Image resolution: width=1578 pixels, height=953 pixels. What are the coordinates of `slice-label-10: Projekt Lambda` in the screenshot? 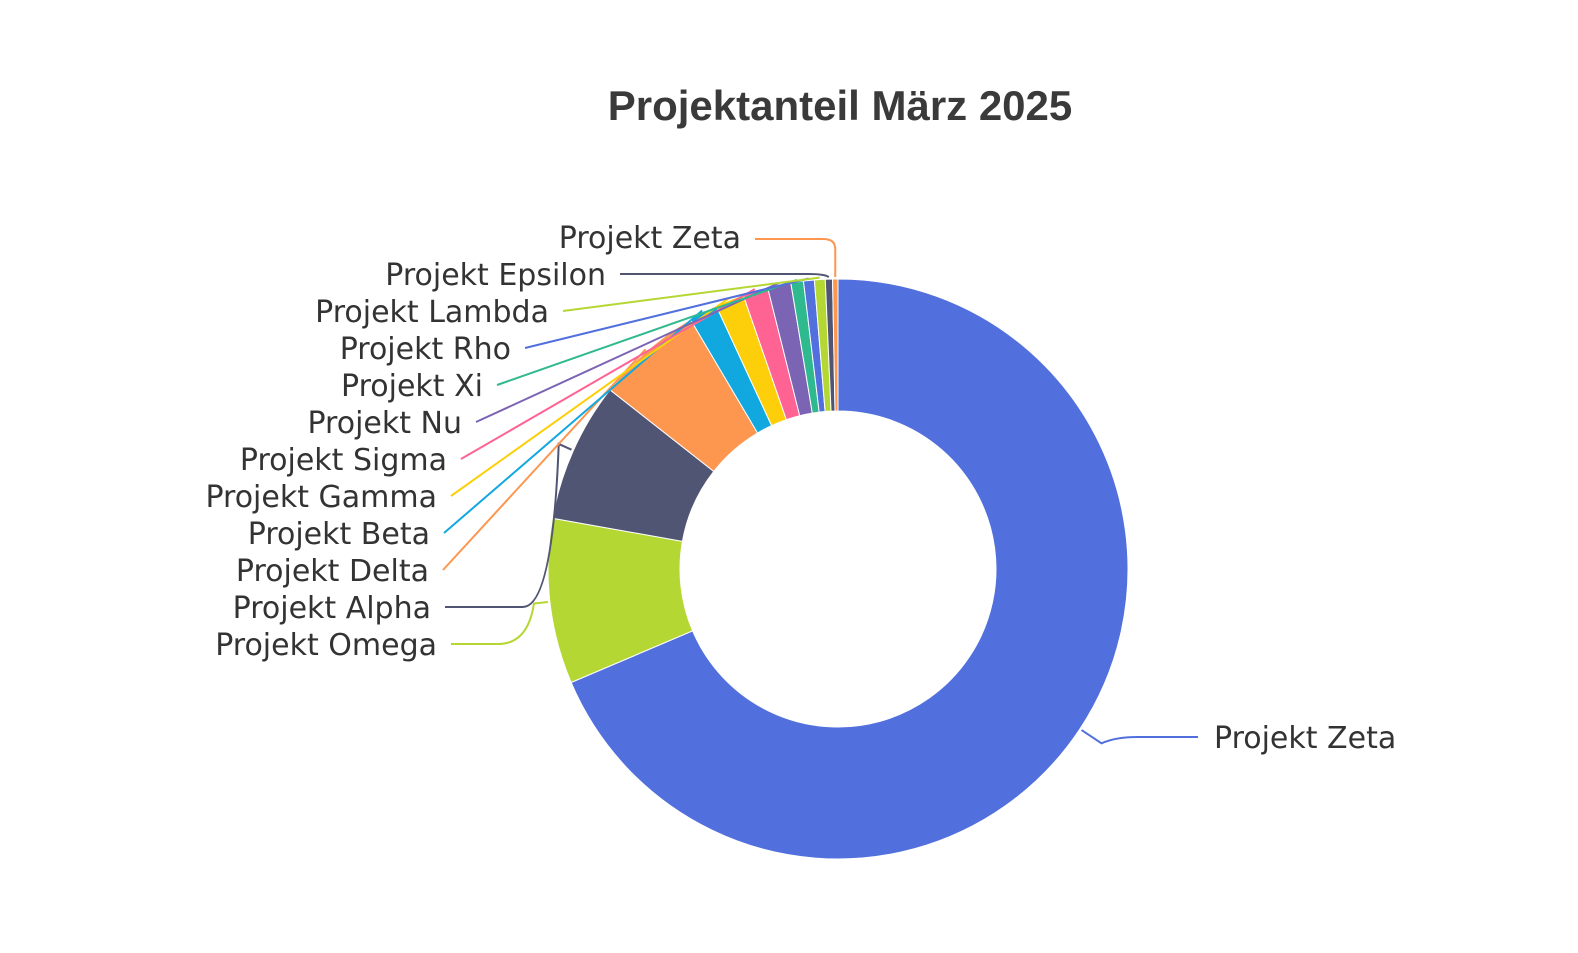 It's located at (432, 312).